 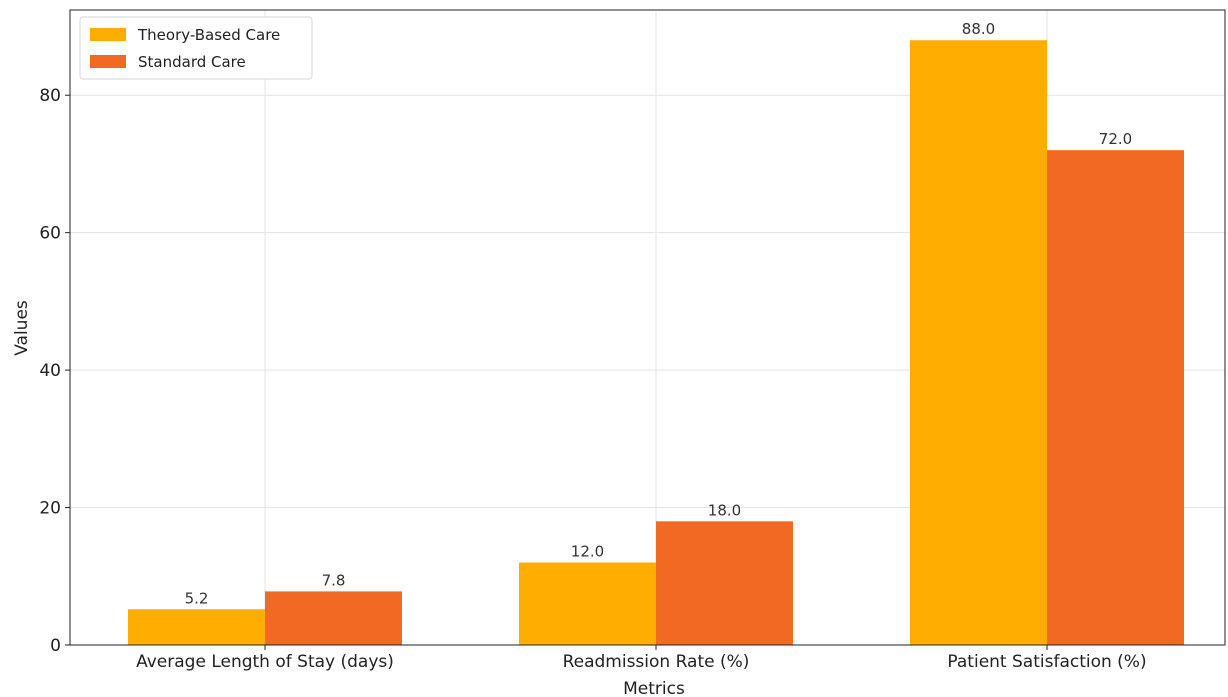 I want to click on data-label-standard-care: 72.0, so click(x=1115, y=139).